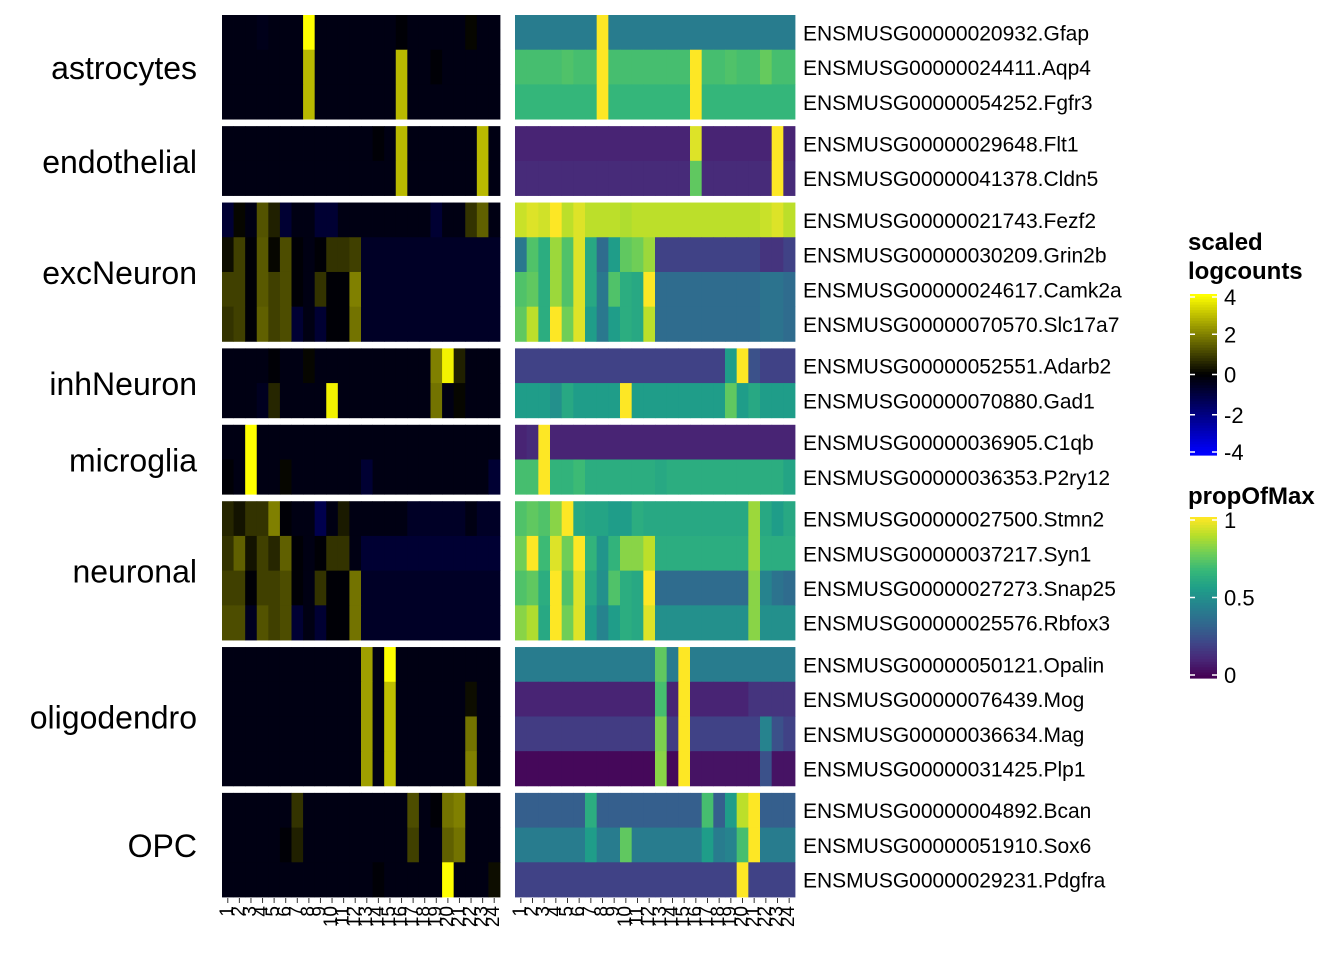  What do you see at coordinates (954, 881) in the screenshot?
I see `gene-label: ENSMUSG00000029231.Pdgfra` at bounding box center [954, 881].